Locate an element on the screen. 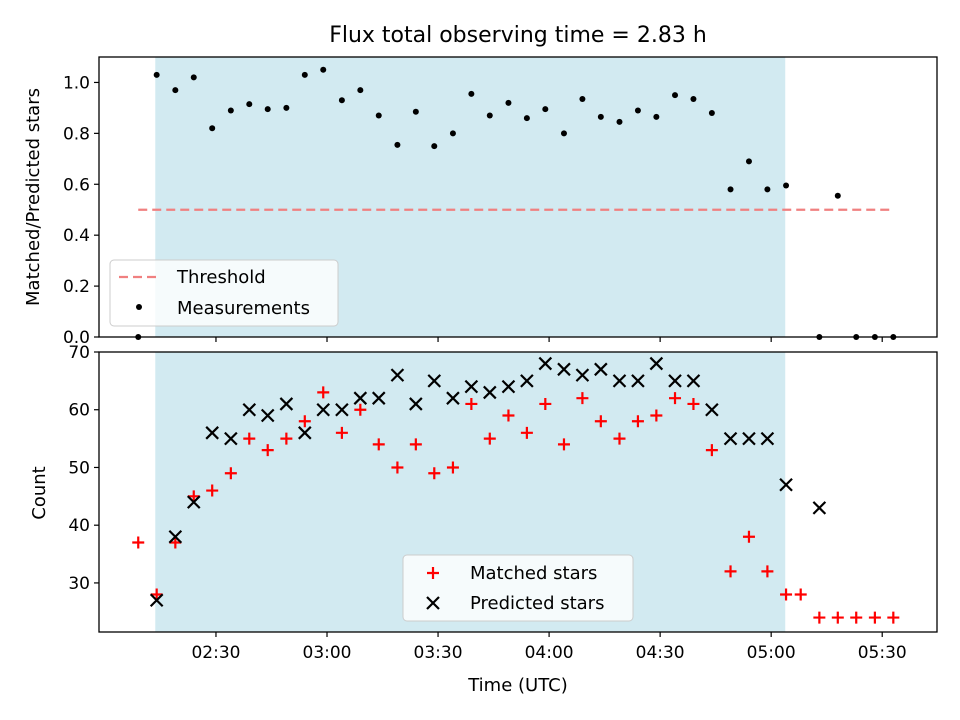  legend-matched-swatch is located at coordinates (433, 573).